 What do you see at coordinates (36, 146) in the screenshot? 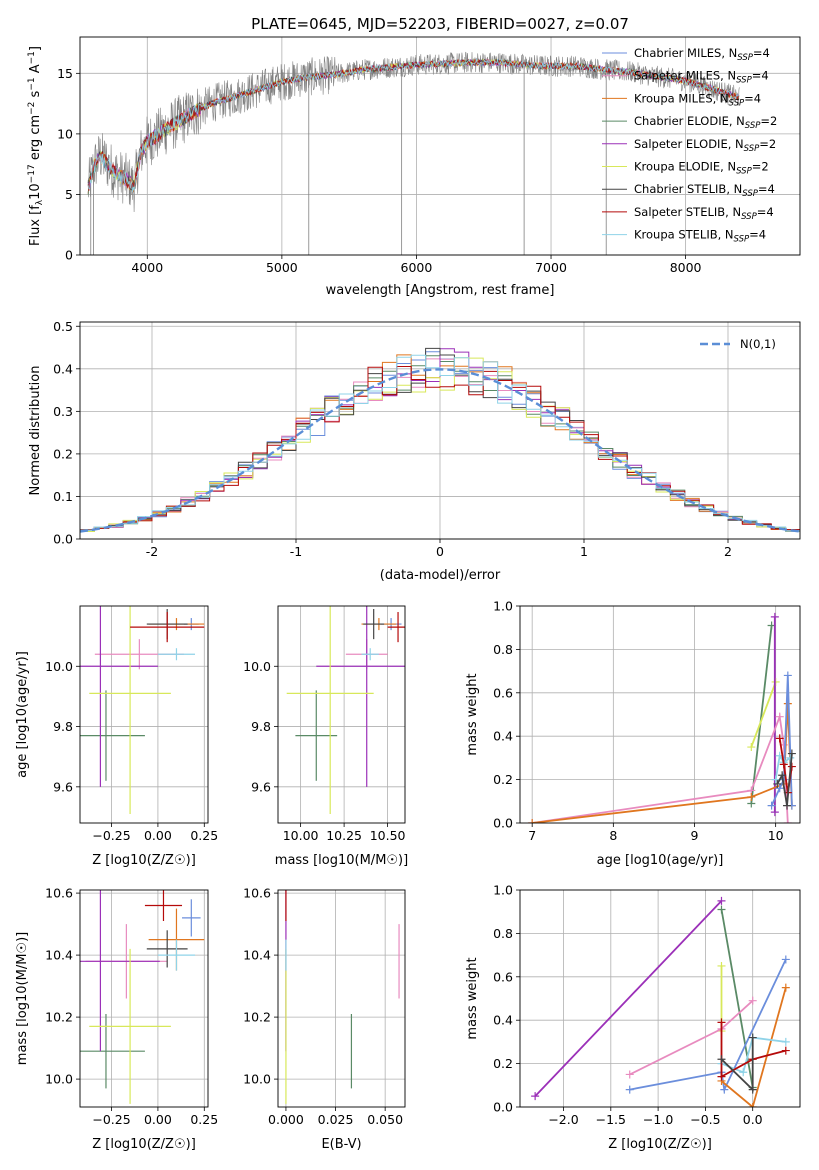
I see `y-axis-label: Flux [fλ10−17 erg cm−2 s−1 A−1]` at bounding box center [36, 146].